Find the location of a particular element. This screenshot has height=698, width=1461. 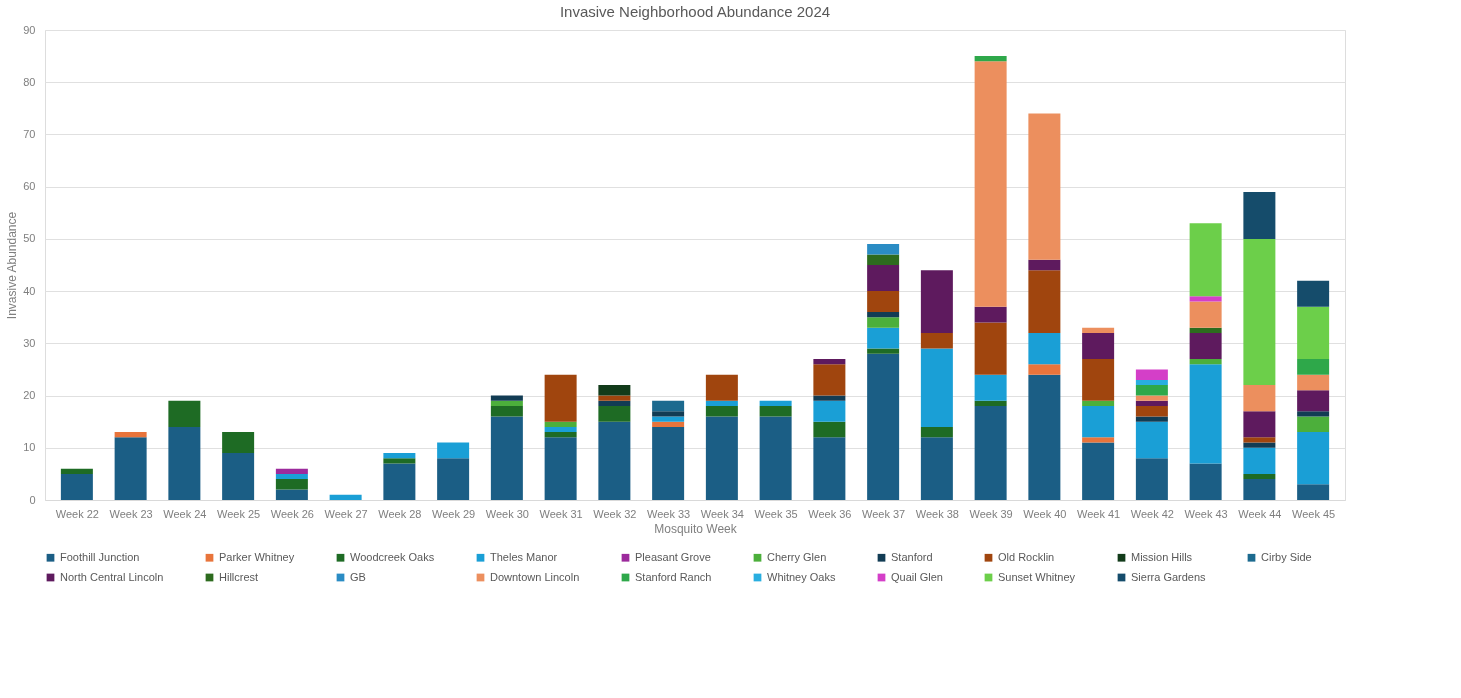

x-tick-label: Week 42 is located at coordinates (1152, 513).